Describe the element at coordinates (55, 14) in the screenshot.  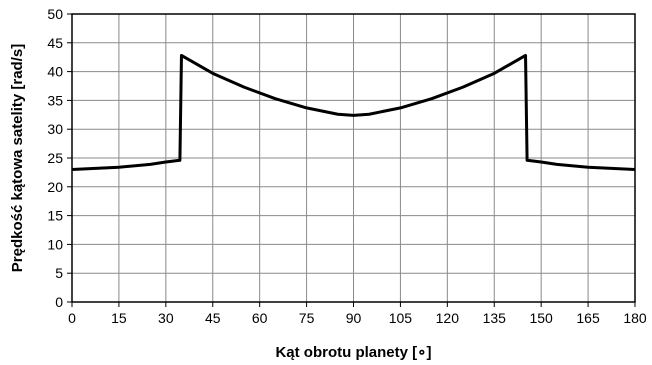
I see `y-tick-label: 50` at that location.